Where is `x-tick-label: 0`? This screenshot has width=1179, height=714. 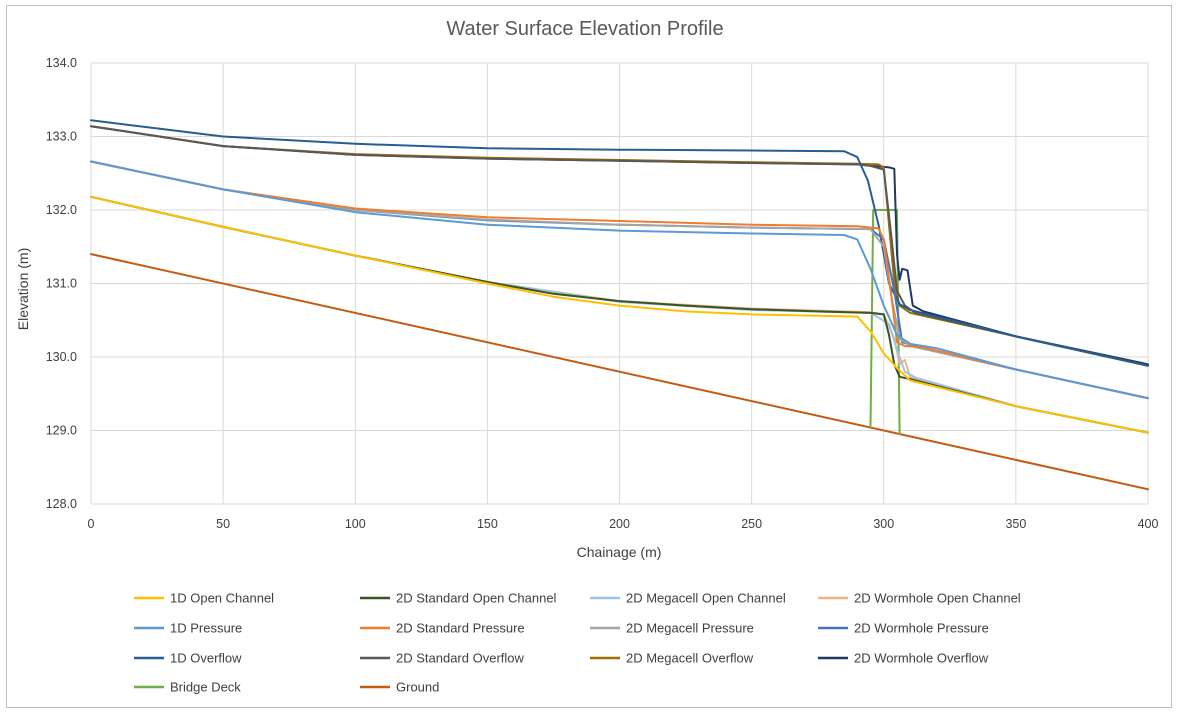
x-tick-label: 0 is located at coordinates (91, 524).